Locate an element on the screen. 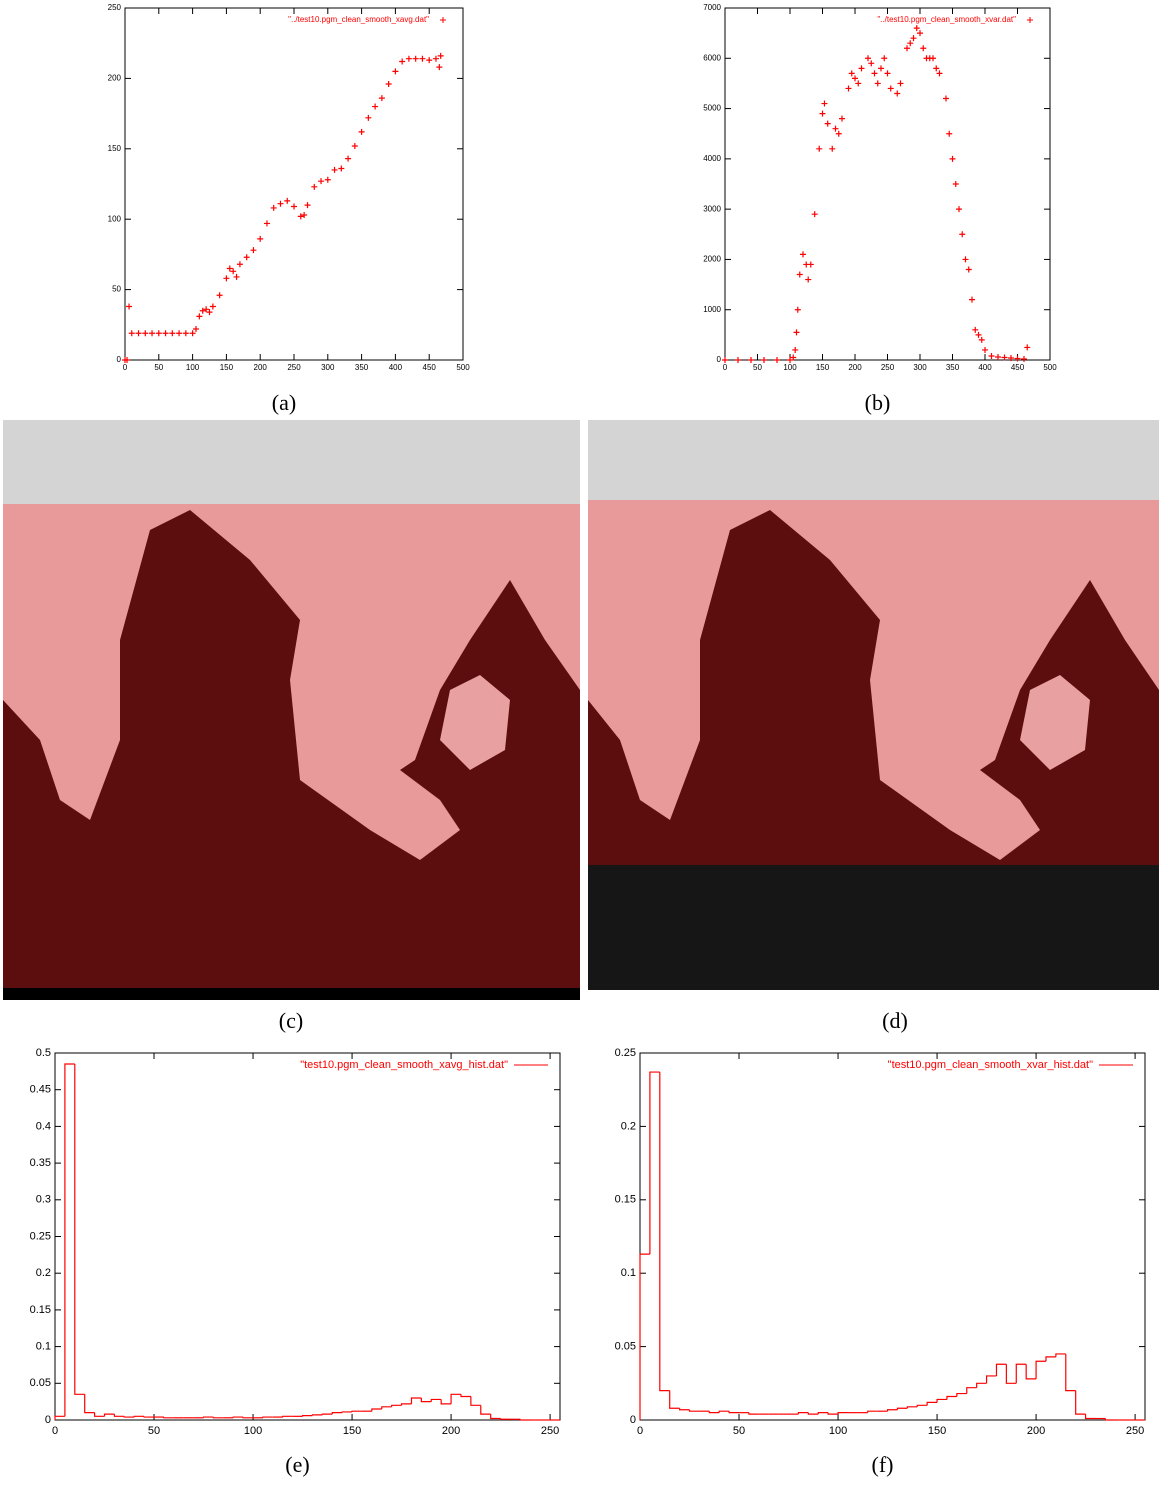  x-tick-label: 450 is located at coordinates (430, 367).